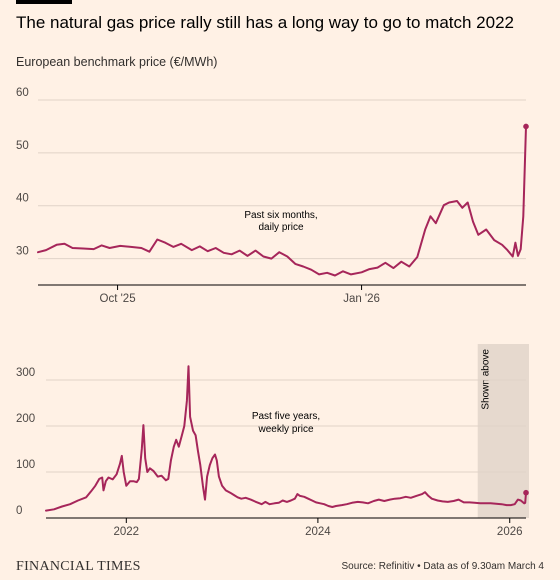 The width and height of the screenshot is (560, 580). What do you see at coordinates (19, 511) in the screenshot?
I see `five-year-y-tick-label: 0` at bounding box center [19, 511].